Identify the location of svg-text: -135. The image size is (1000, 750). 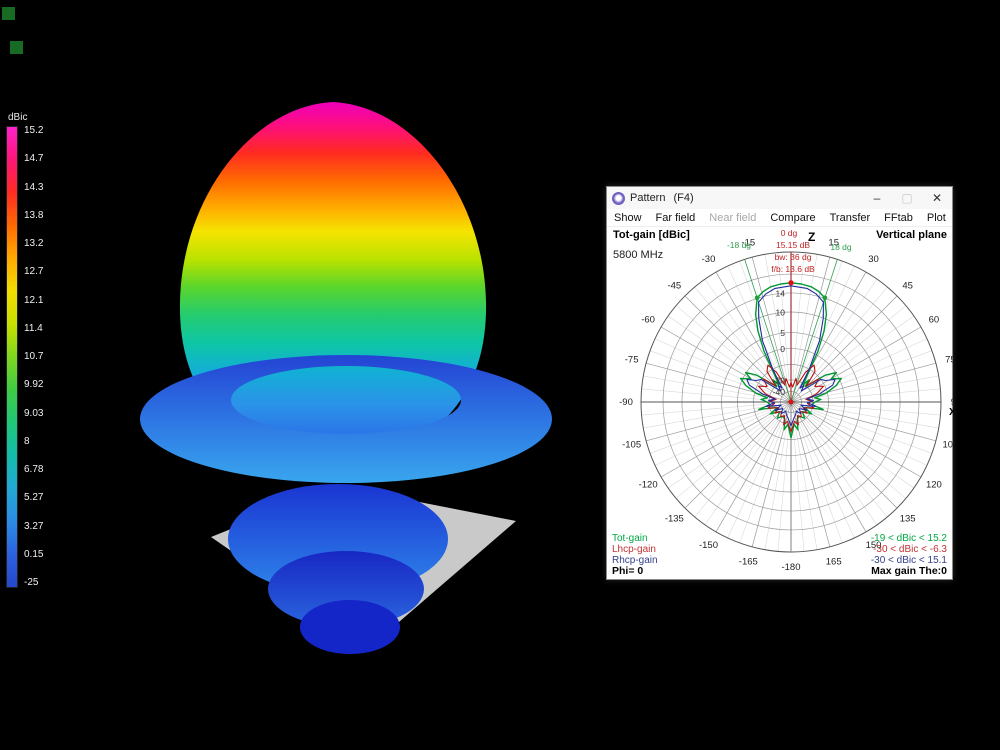
(674, 519).